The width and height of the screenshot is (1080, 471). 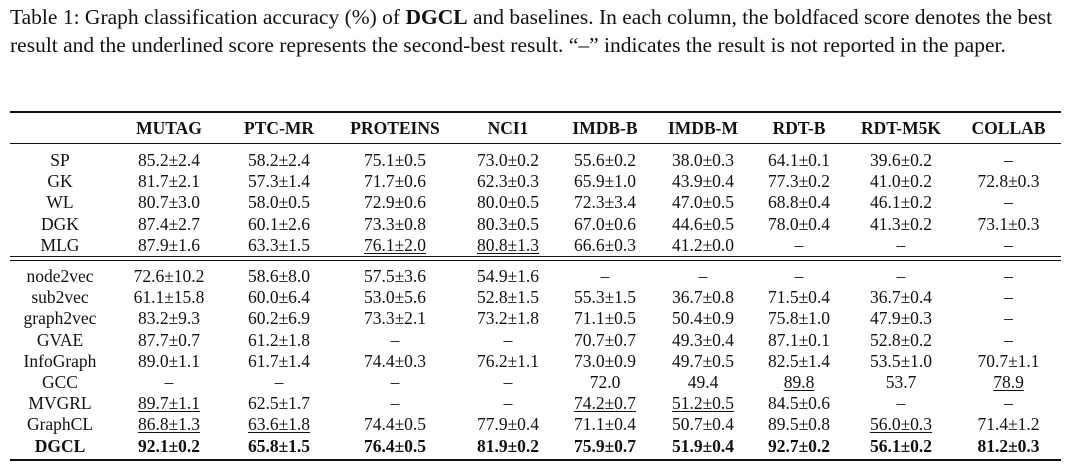 I want to click on method-name: GraphCL, so click(x=60, y=424).